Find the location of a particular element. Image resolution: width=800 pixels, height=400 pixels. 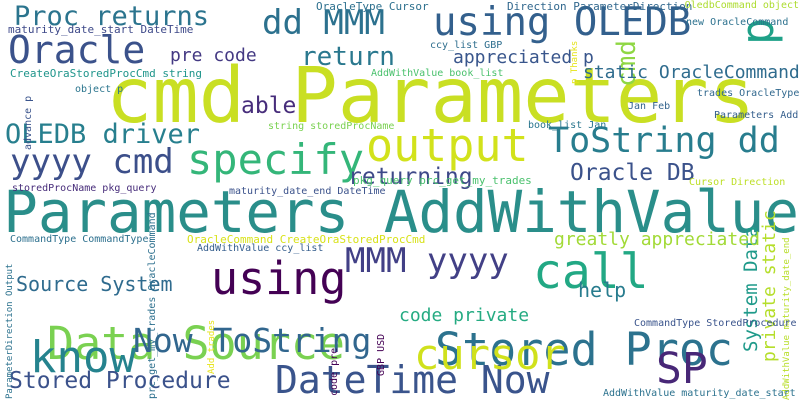

cloud-word: Direction ParameterDirection is located at coordinates (600, 6).